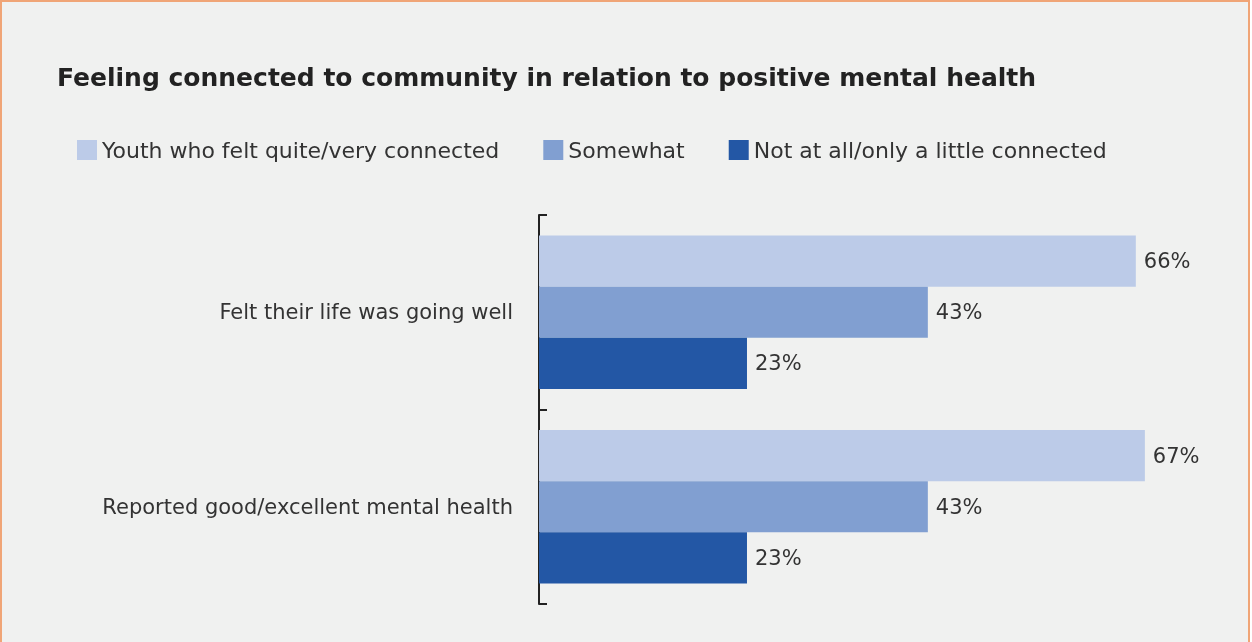 Image resolution: width=1252 pixels, height=642 pixels. I want to click on y-tick-label: Felt their life was going well, so click(366, 312).